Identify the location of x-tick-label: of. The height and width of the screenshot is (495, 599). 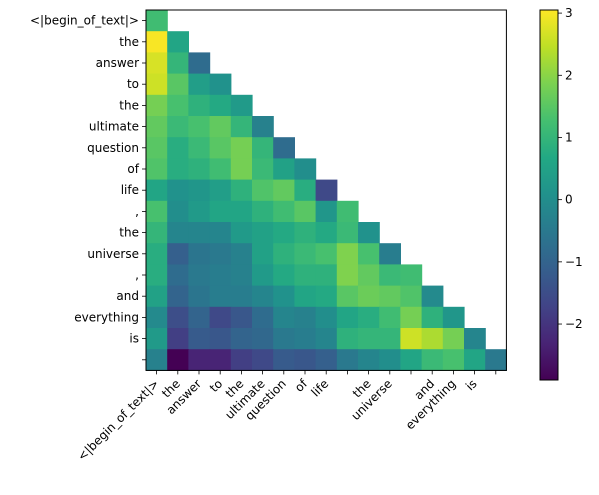
(301, 385).